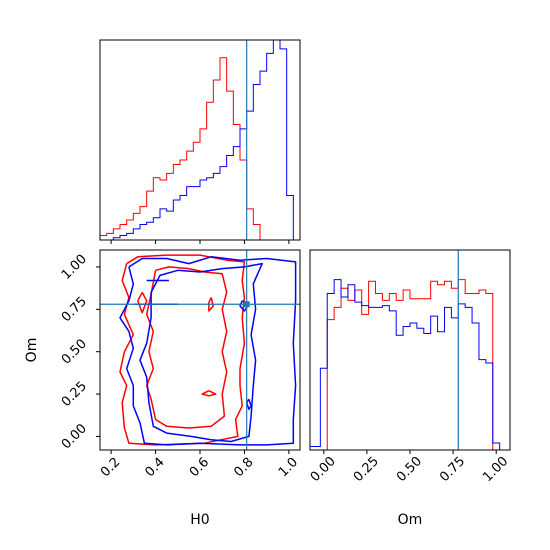 This screenshot has height=550, width=550. What do you see at coordinates (74, 352) in the screenshot?
I see `om-ytick-label-2: 0.50` at bounding box center [74, 352].